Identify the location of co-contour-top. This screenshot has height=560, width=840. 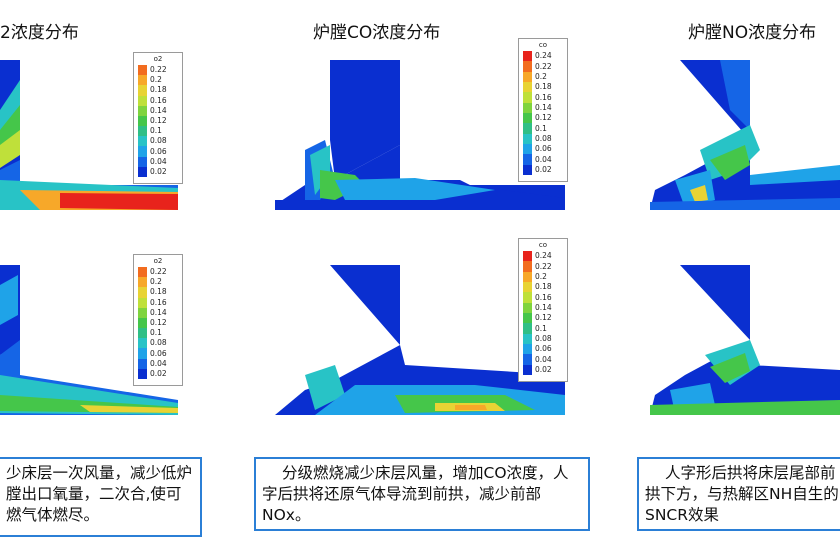
(420, 135).